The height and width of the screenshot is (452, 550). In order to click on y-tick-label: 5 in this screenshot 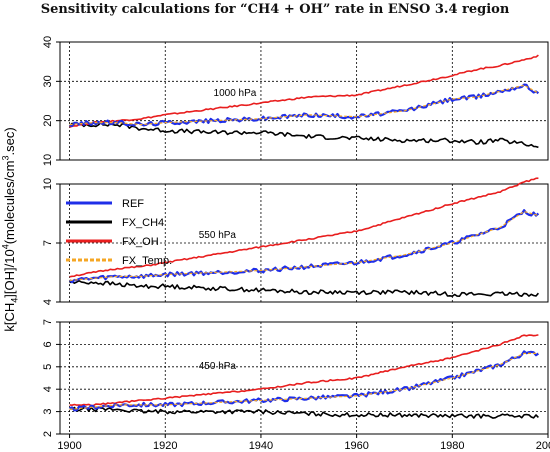, I will do `click(48, 367)`.